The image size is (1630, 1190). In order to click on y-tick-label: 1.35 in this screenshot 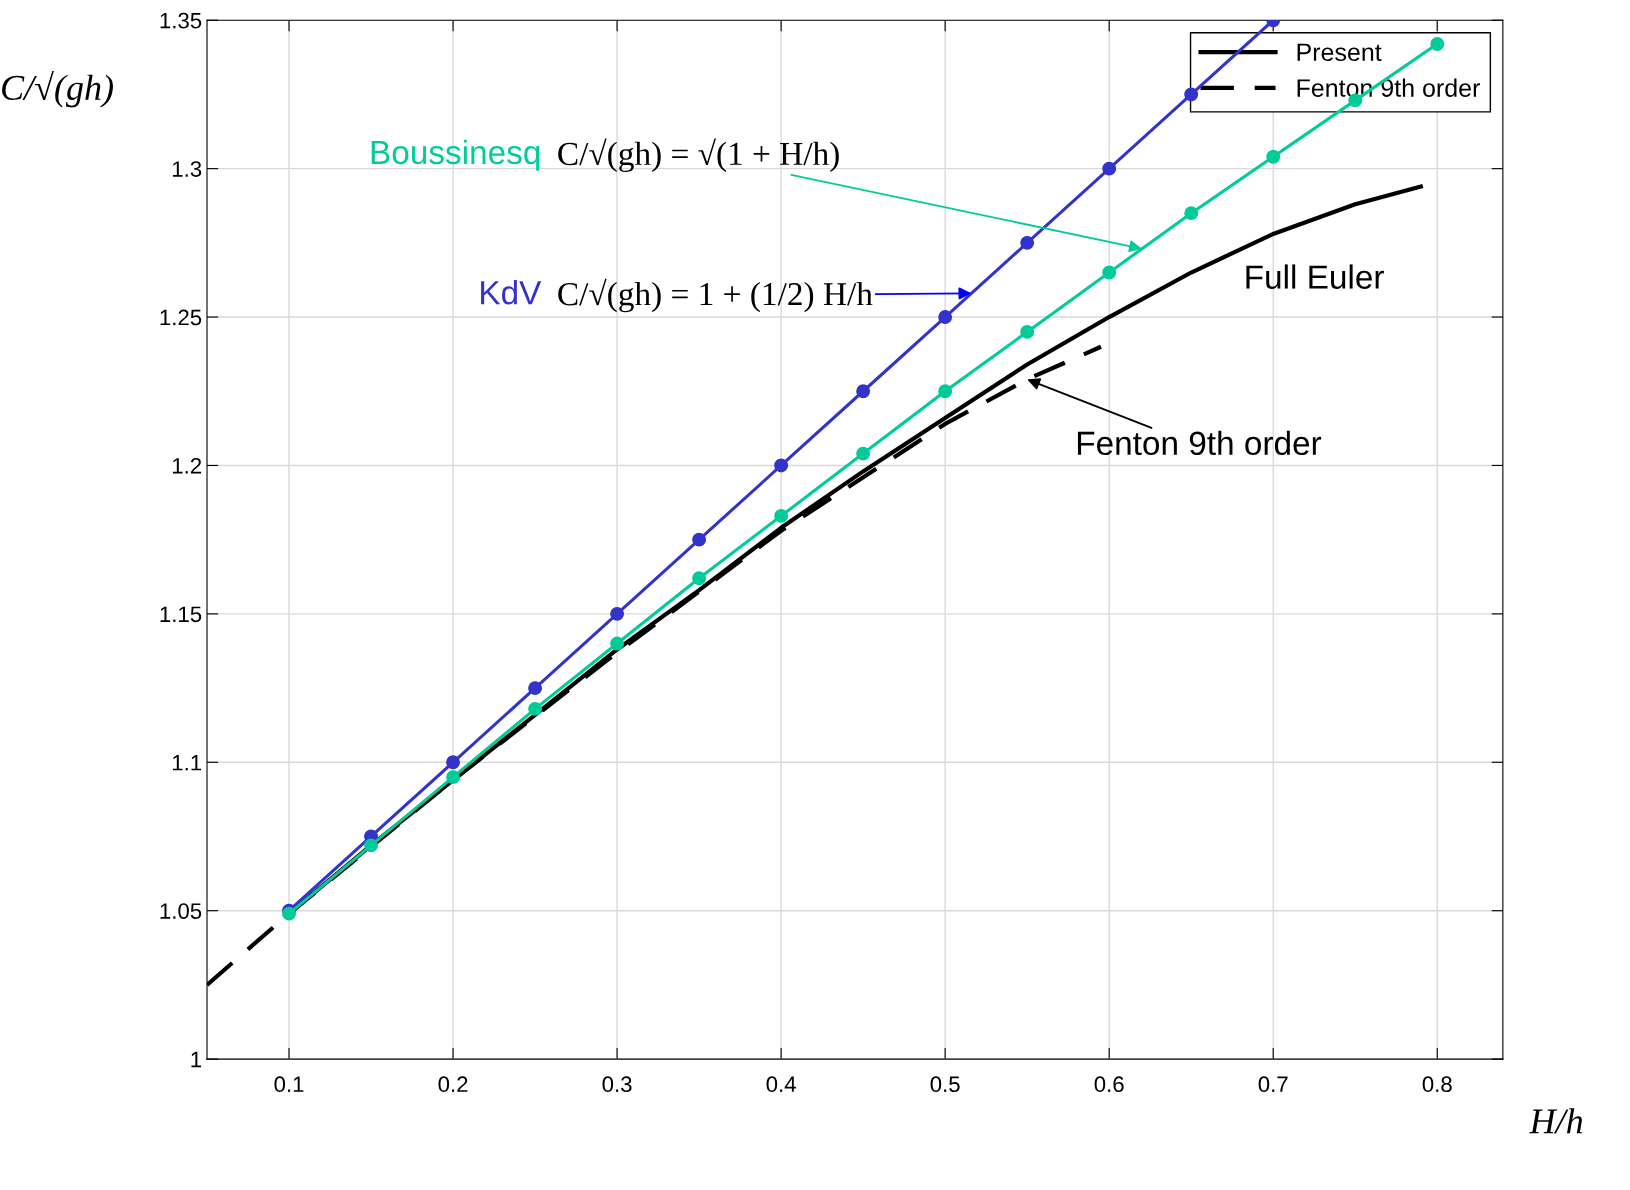, I will do `click(181, 20)`.